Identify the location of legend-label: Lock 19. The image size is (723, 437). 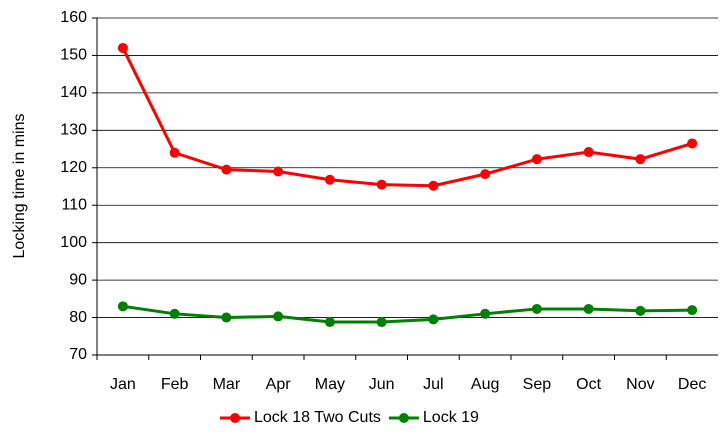
(451, 417).